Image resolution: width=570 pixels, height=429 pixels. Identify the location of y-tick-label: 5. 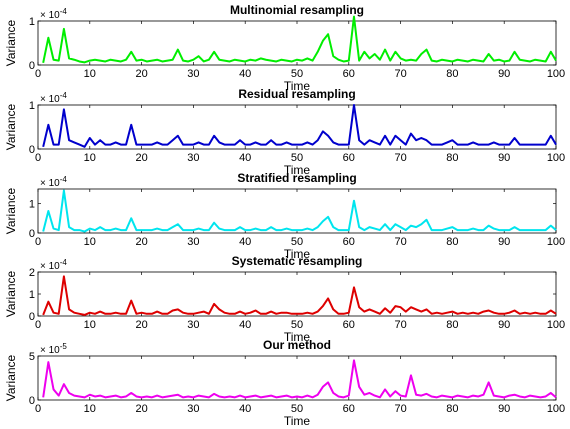
(32, 357).